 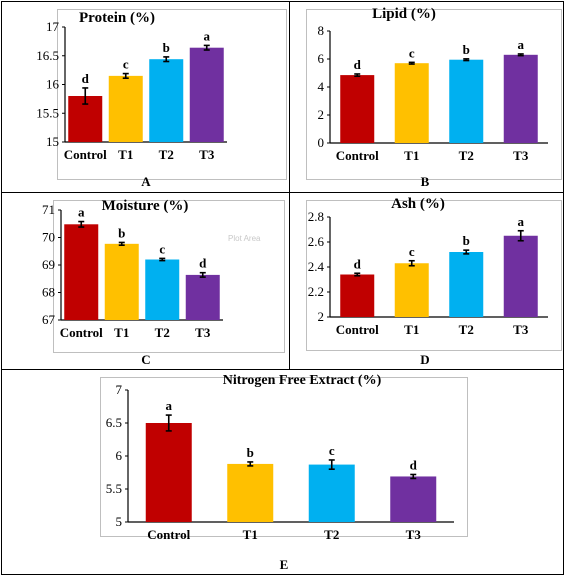 What do you see at coordinates (119, 521) in the screenshot?
I see `y-tick-label: 5` at bounding box center [119, 521].